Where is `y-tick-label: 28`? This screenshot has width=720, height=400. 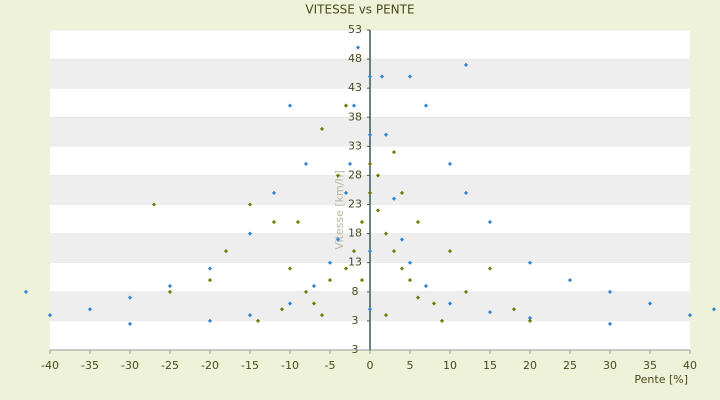 y-tick-label: 28 is located at coordinates (355, 174).